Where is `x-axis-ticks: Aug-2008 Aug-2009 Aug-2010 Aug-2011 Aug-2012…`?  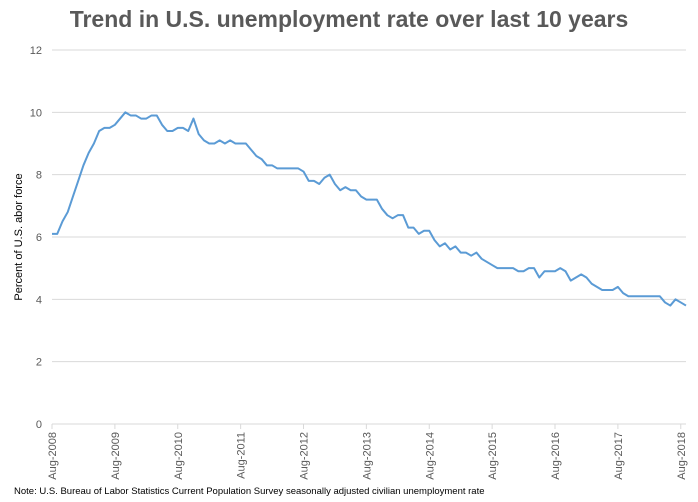
x-axis-ticks: Aug-2008 Aug-2009 Aug-2010 Aug-2011 Aug-2012… is located at coordinates (367, 452).